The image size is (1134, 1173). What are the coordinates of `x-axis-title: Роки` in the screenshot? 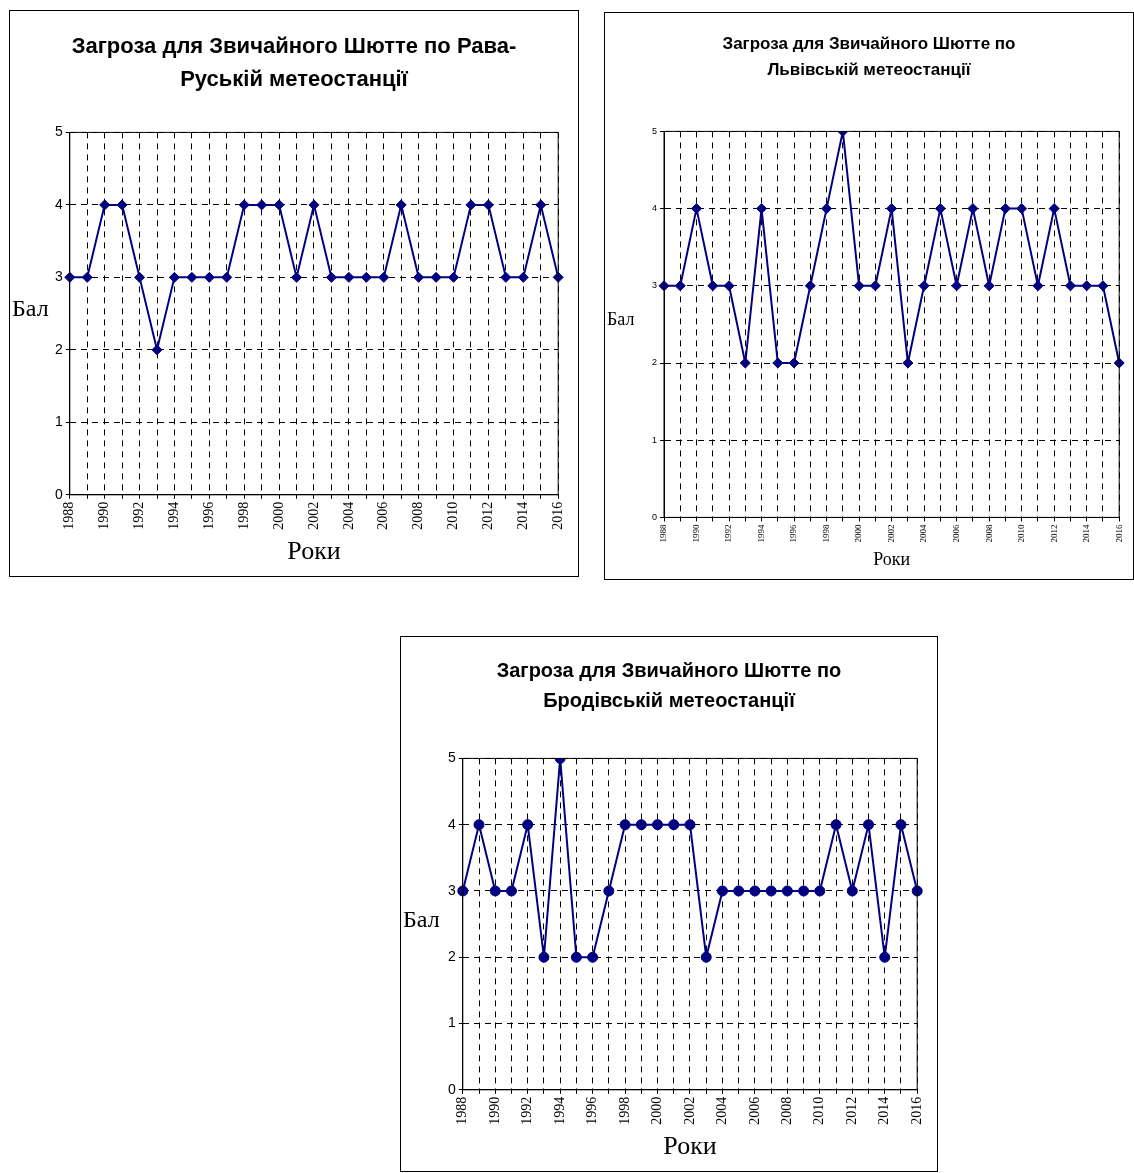 It's located at (690, 1146).